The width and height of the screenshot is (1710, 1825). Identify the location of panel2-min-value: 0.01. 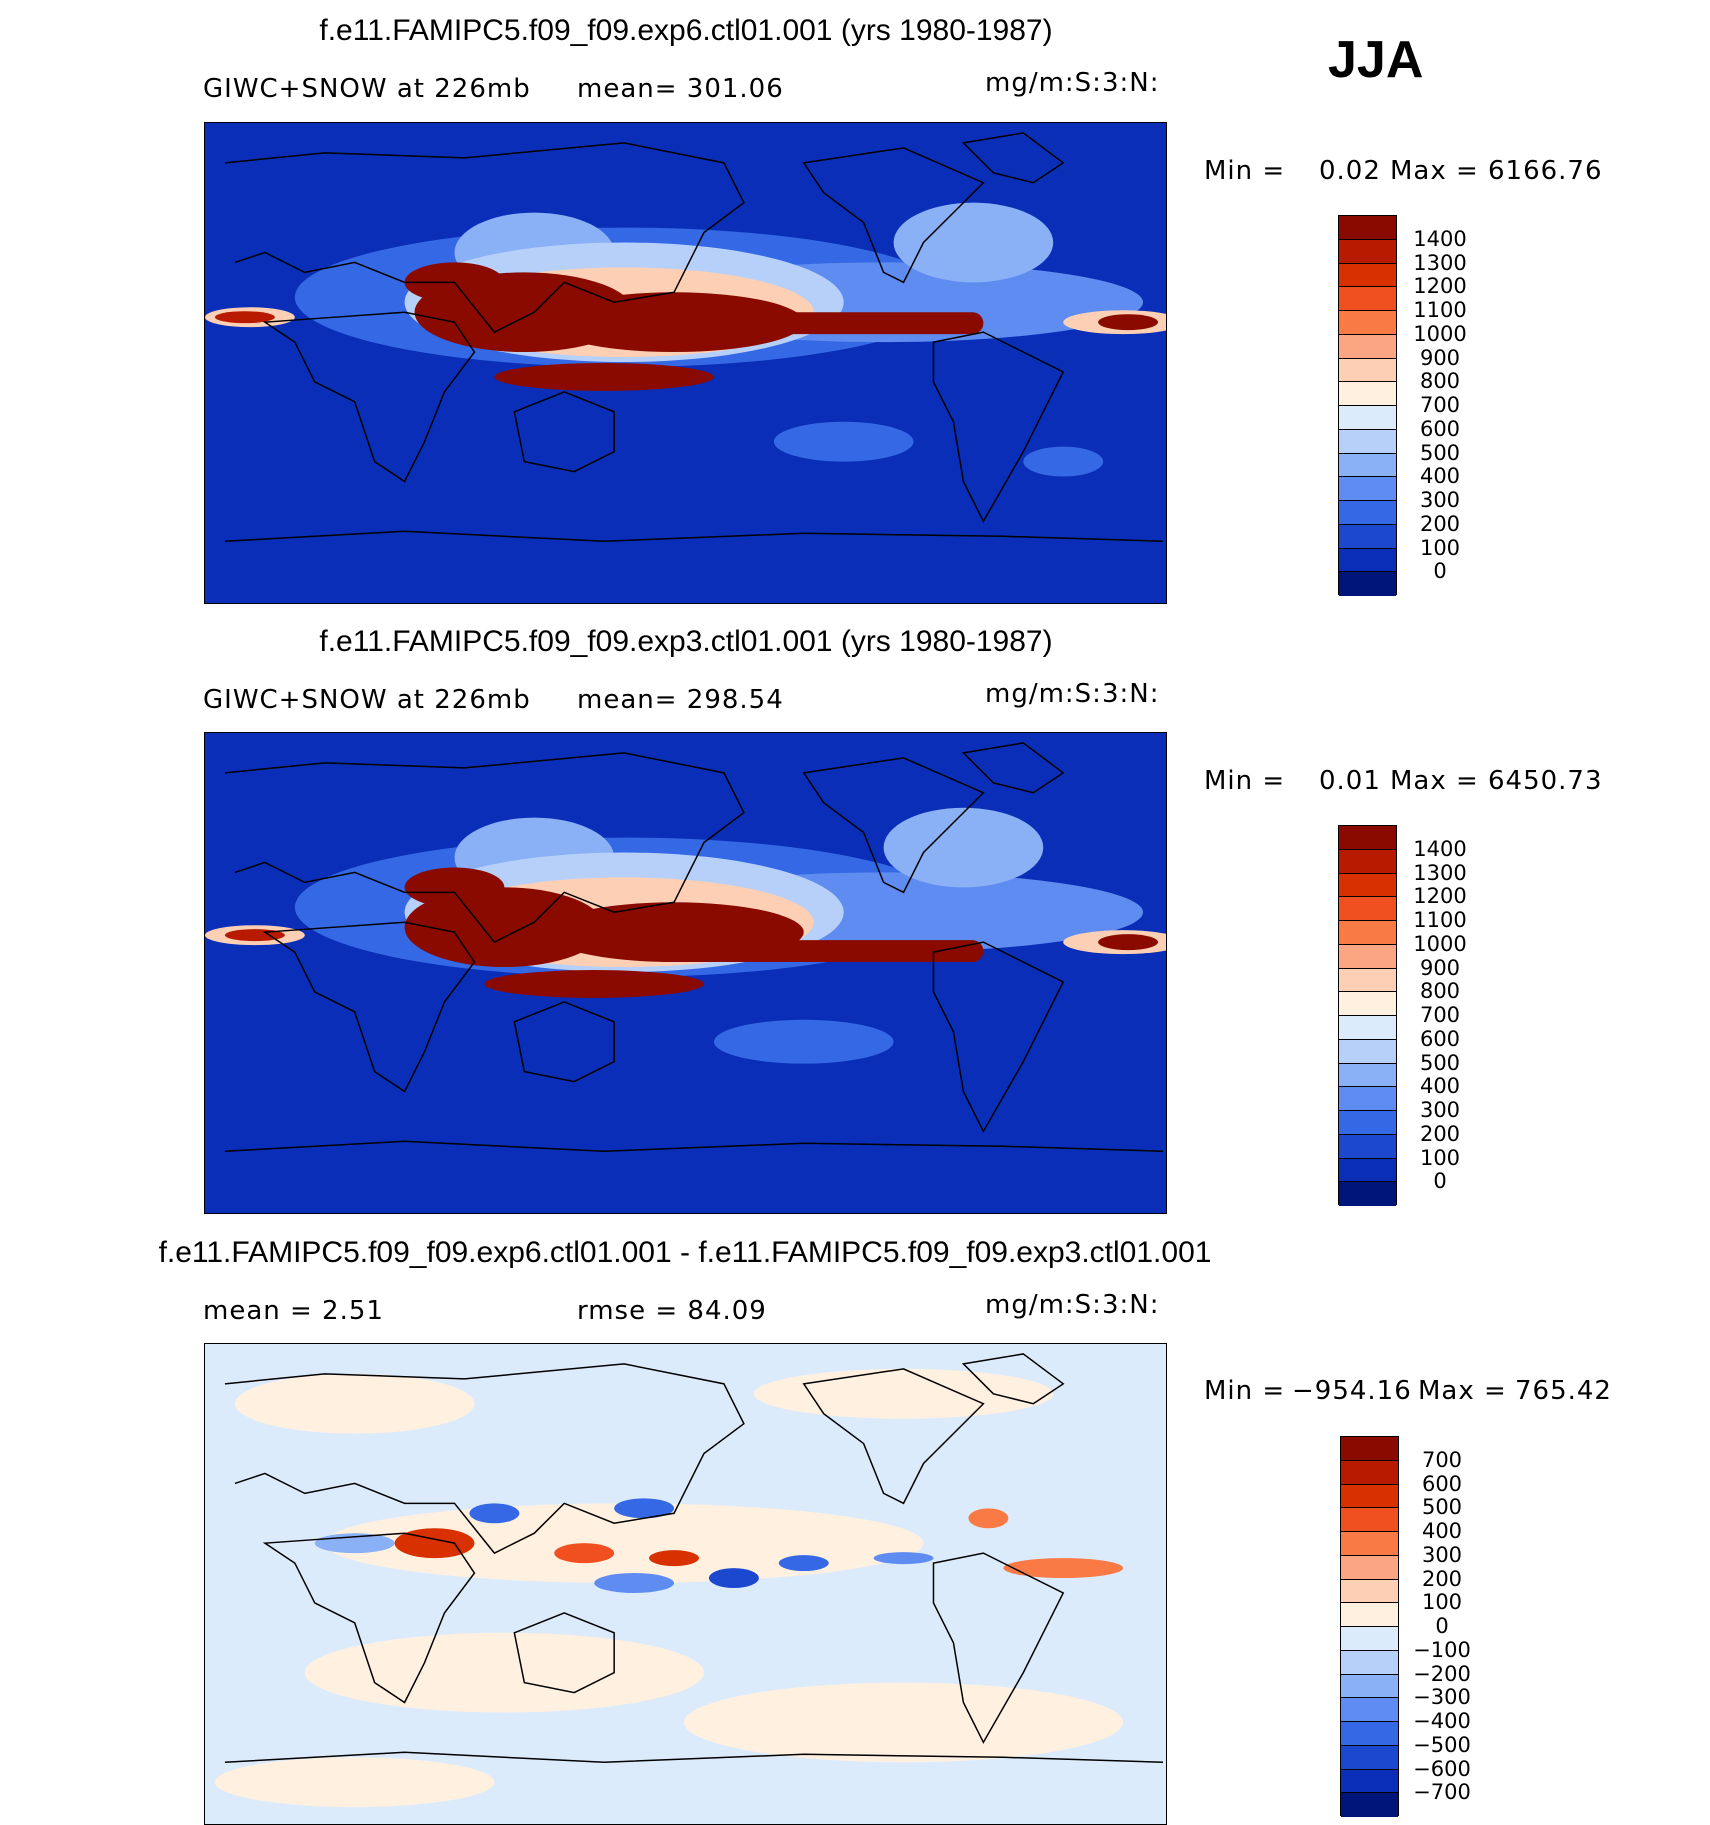
(1350, 781).